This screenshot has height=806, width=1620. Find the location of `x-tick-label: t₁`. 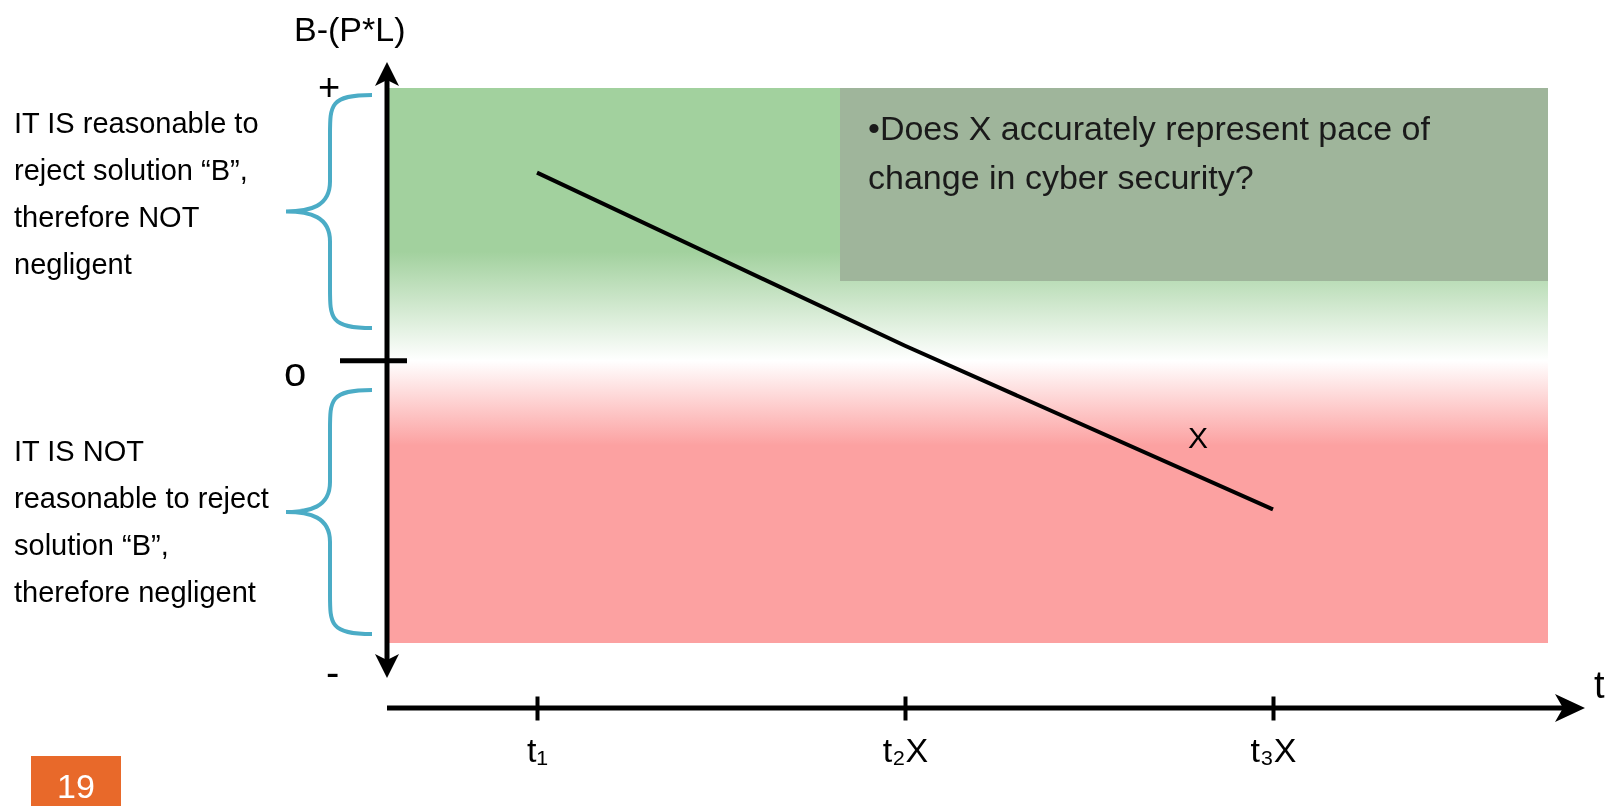

x-tick-label: t₁ is located at coordinates (537, 749).